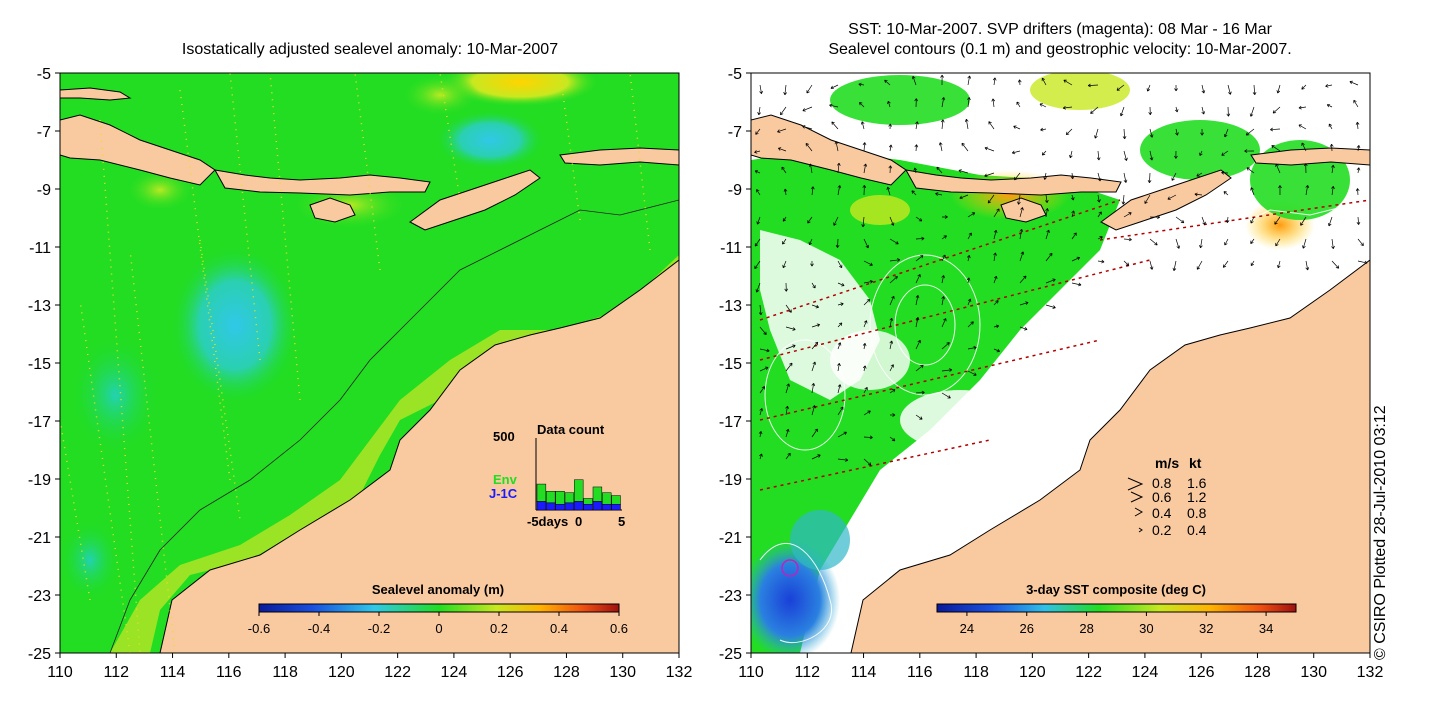 This screenshot has width=1440, height=720. Describe the element at coordinates (1116, 624) in the screenshot. I see `right-colorbar-ticks: 24 26 28 30 32 34` at that location.